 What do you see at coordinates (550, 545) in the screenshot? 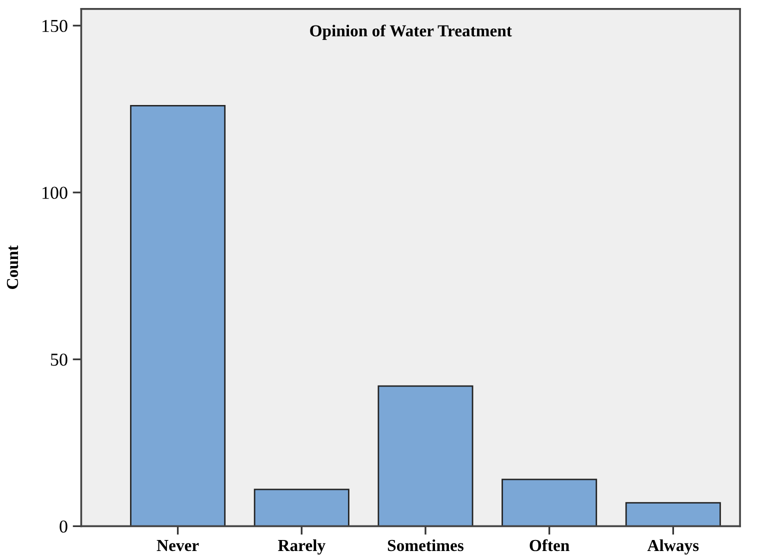
I see `x-tick-label: Often` at bounding box center [550, 545].